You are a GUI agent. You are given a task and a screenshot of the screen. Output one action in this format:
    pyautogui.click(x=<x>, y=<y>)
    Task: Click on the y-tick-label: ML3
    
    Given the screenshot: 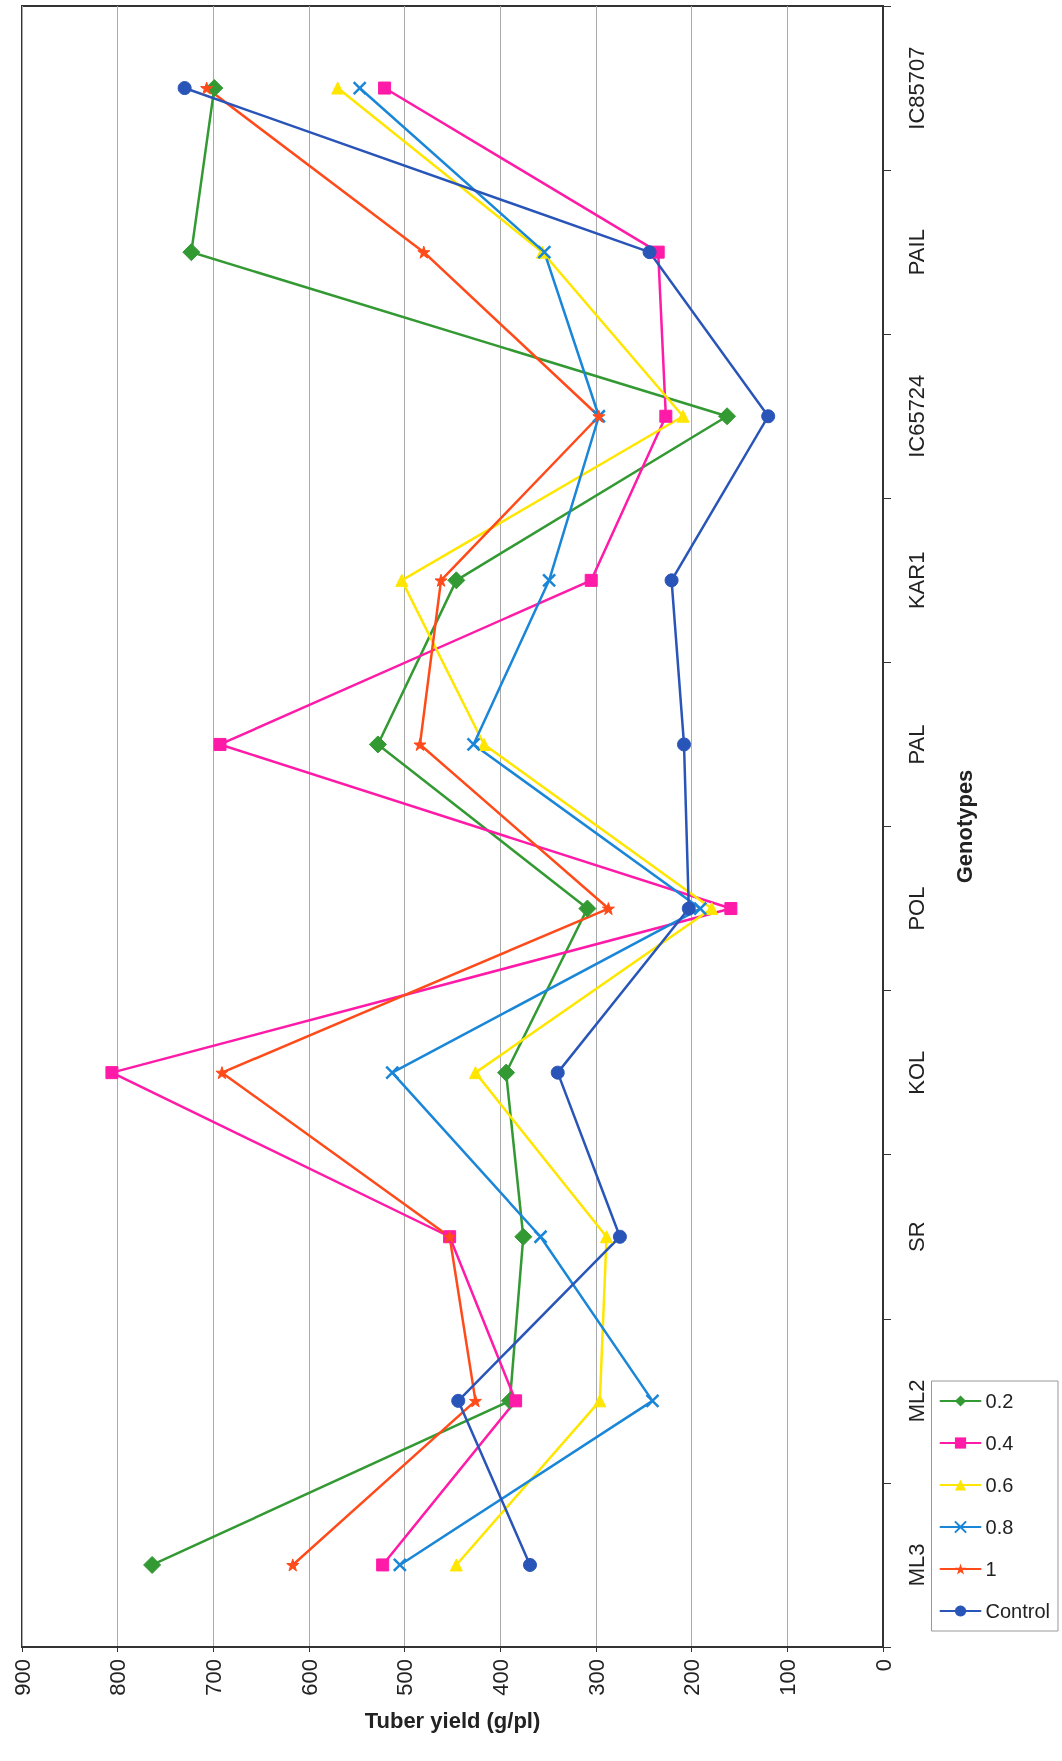 What is the action you would take?
    pyautogui.click(x=916, y=1565)
    